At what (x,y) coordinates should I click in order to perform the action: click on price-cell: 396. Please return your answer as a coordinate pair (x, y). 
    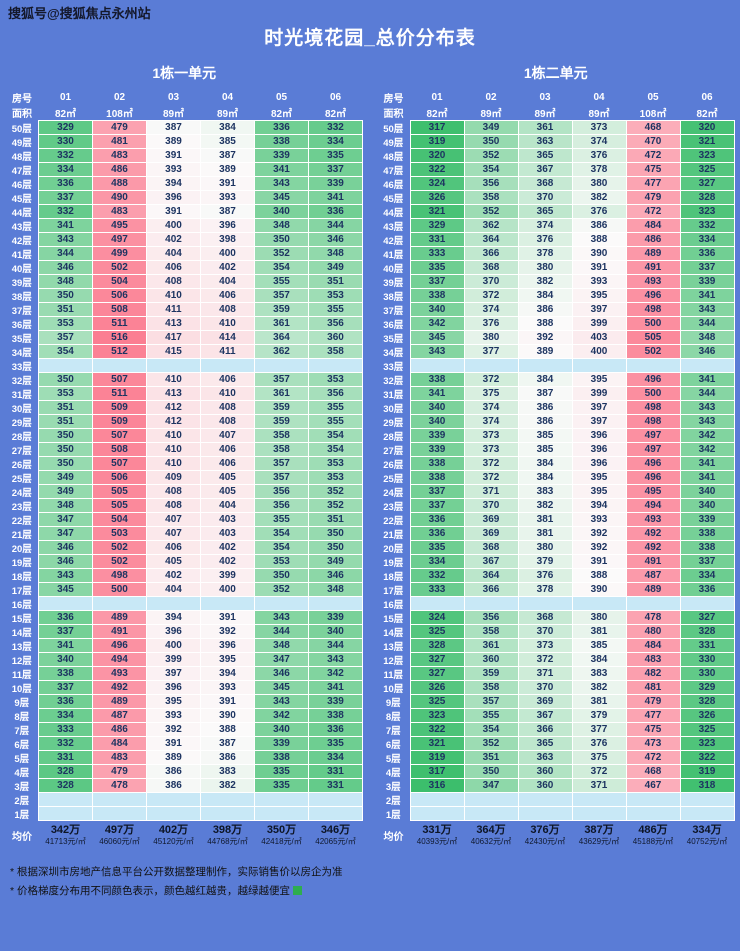
    Looking at the image, I should click on (599, 435).